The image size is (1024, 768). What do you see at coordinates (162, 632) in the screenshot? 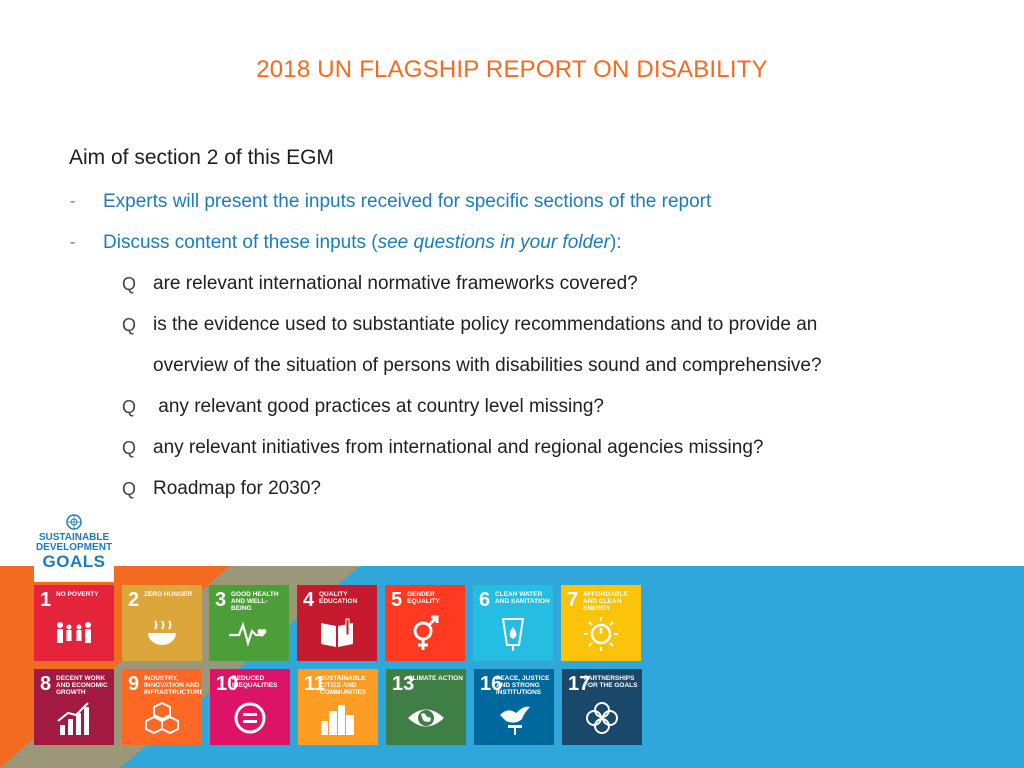
I see `bowl-icon` at bounding box center [162, 632].